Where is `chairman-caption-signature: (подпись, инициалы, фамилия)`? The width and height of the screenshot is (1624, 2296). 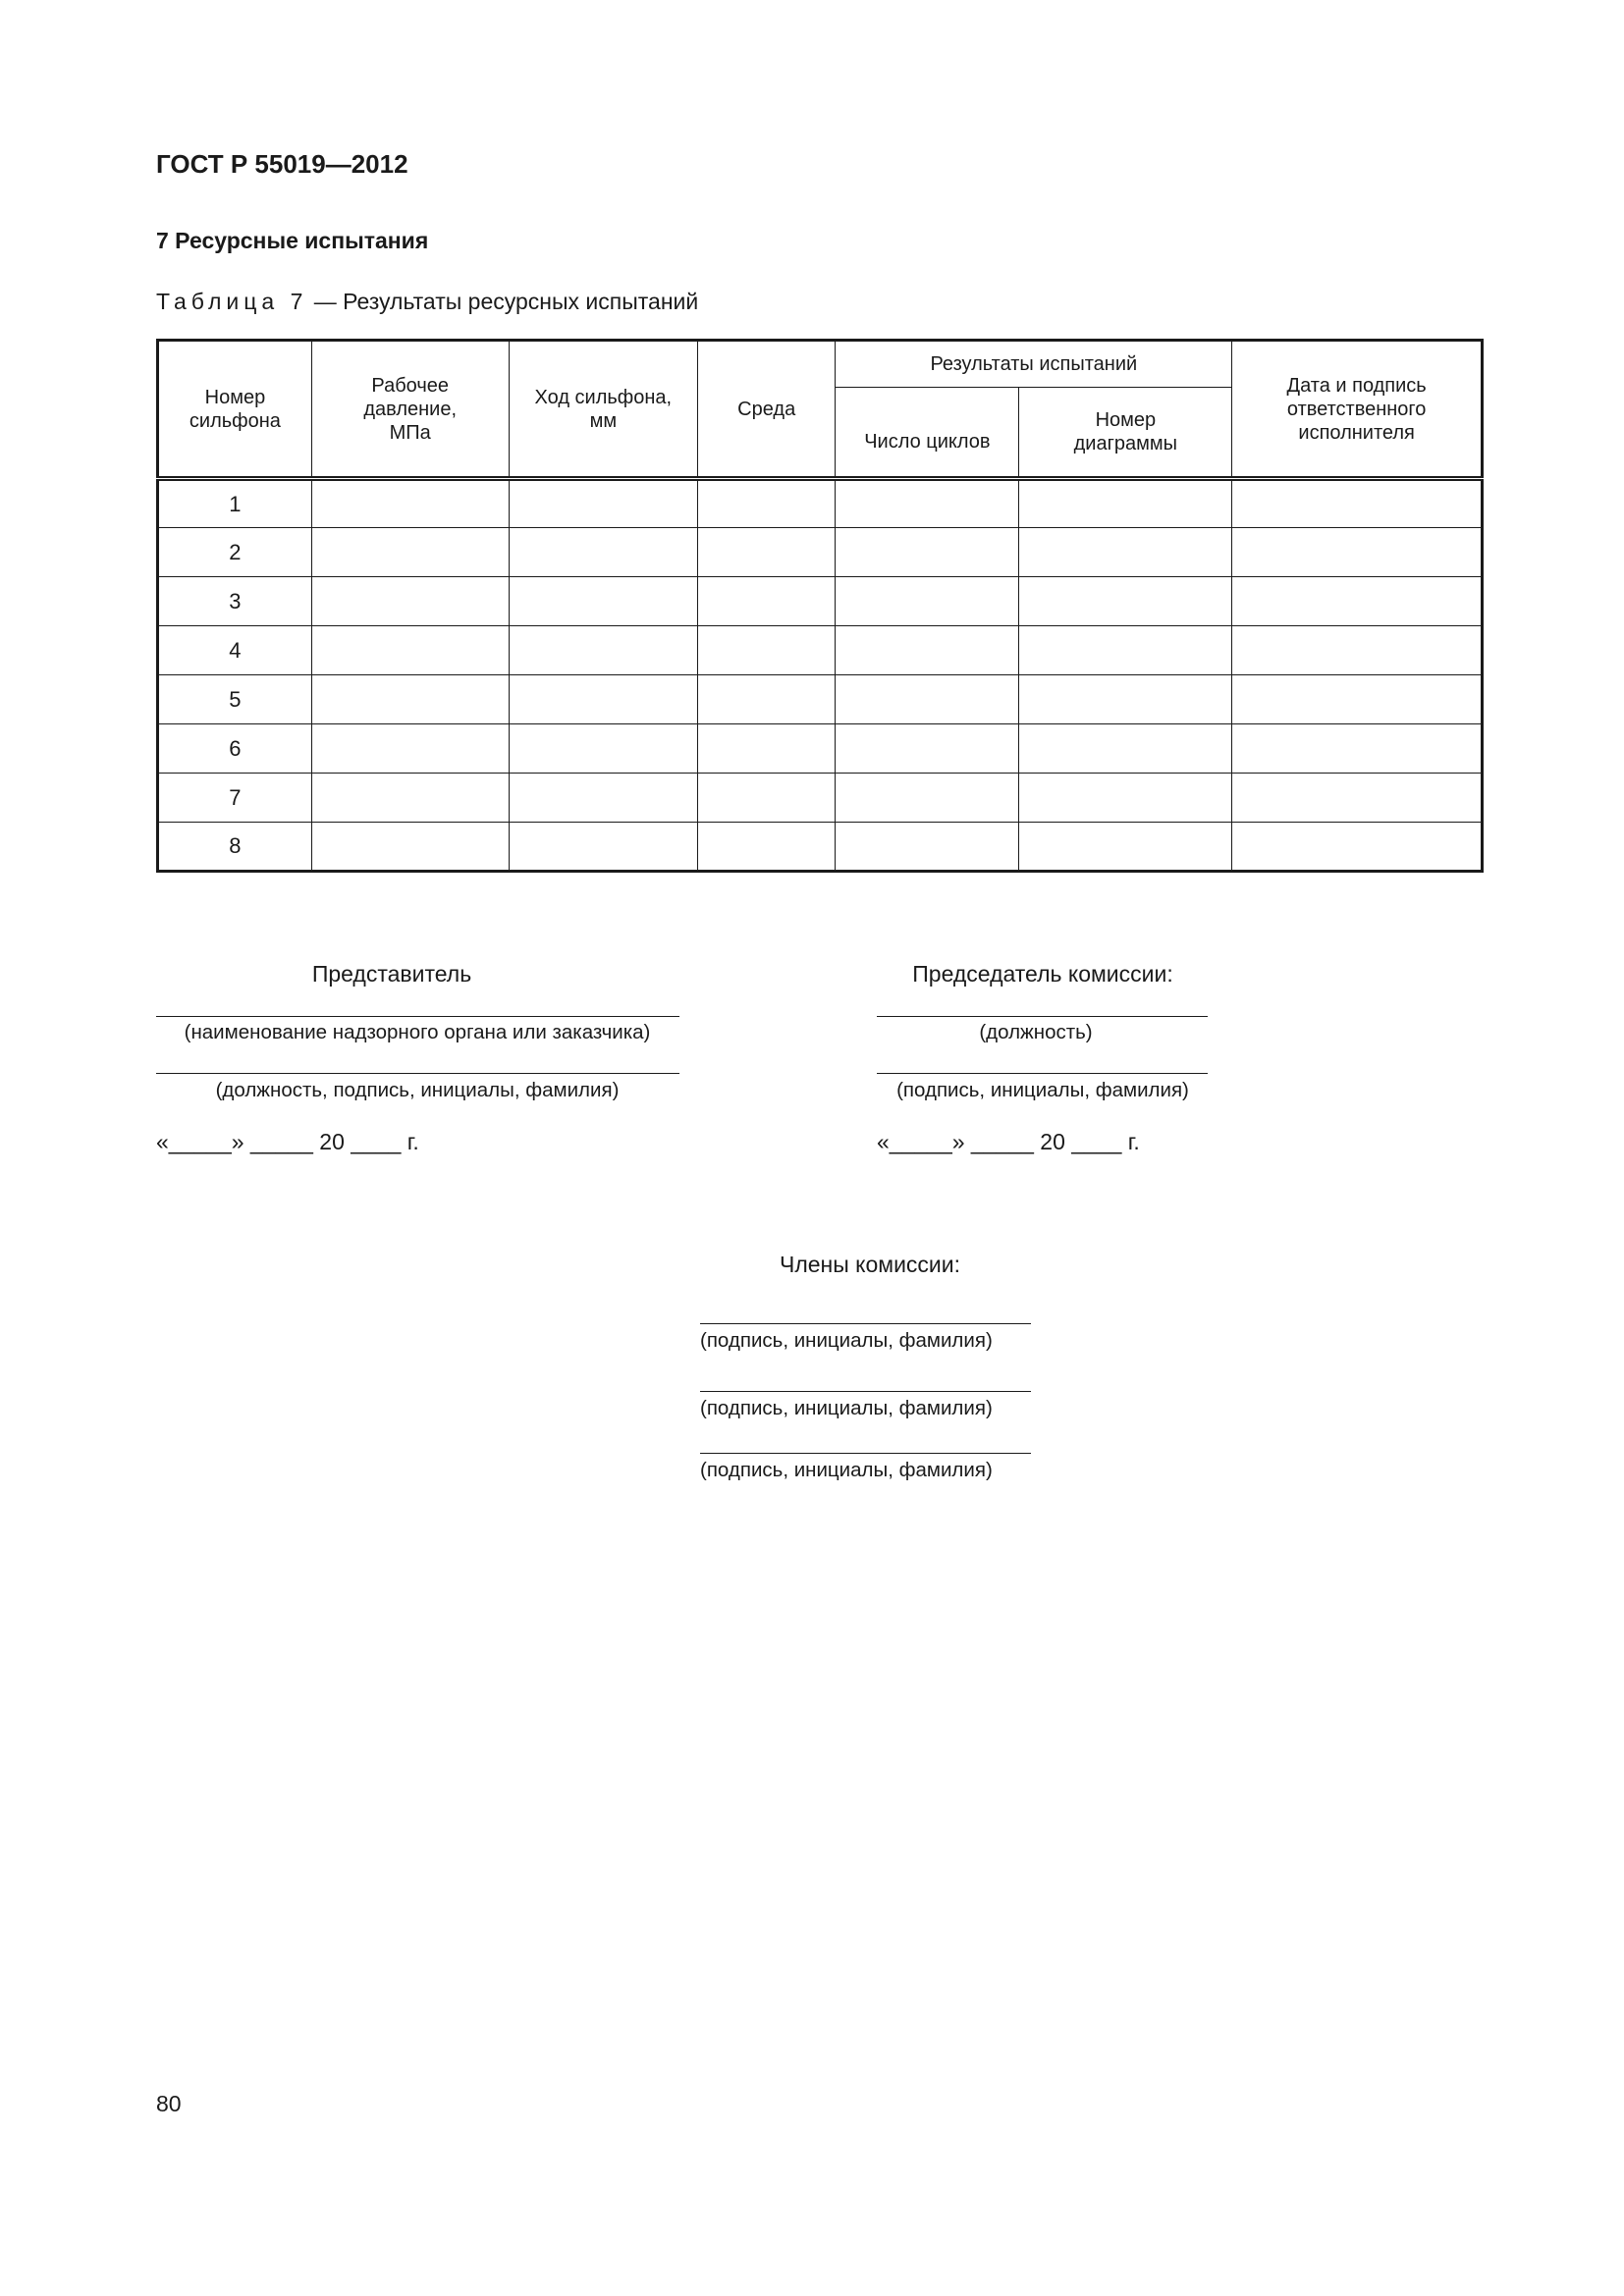
chairman-caption-signature: (подпись, инициалы, фамилия) is located at coordinates (1042, 1090).